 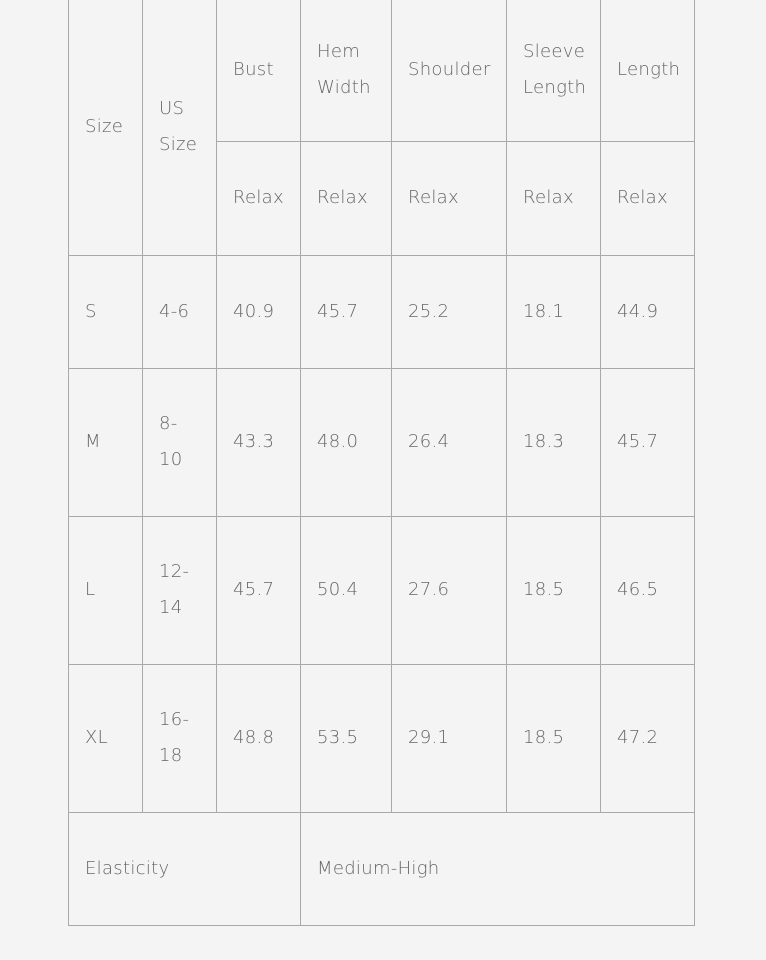 I want to click on size-cell: S, so click(x=105, y=311).